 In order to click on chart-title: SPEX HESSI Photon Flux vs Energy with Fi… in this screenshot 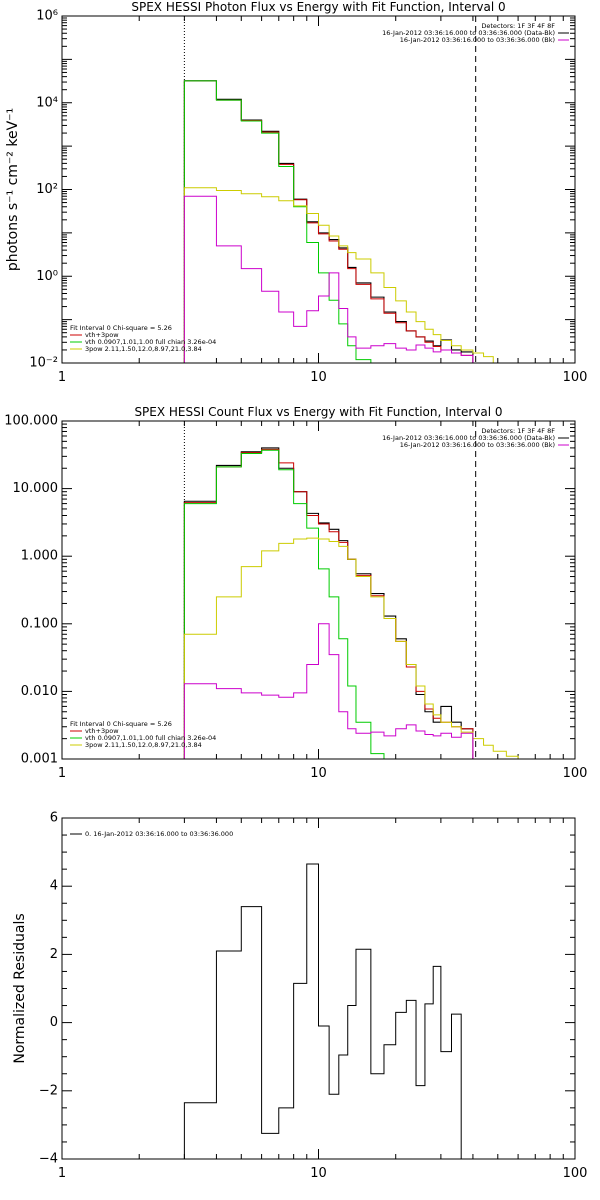, I will do `click(318, 7)`.